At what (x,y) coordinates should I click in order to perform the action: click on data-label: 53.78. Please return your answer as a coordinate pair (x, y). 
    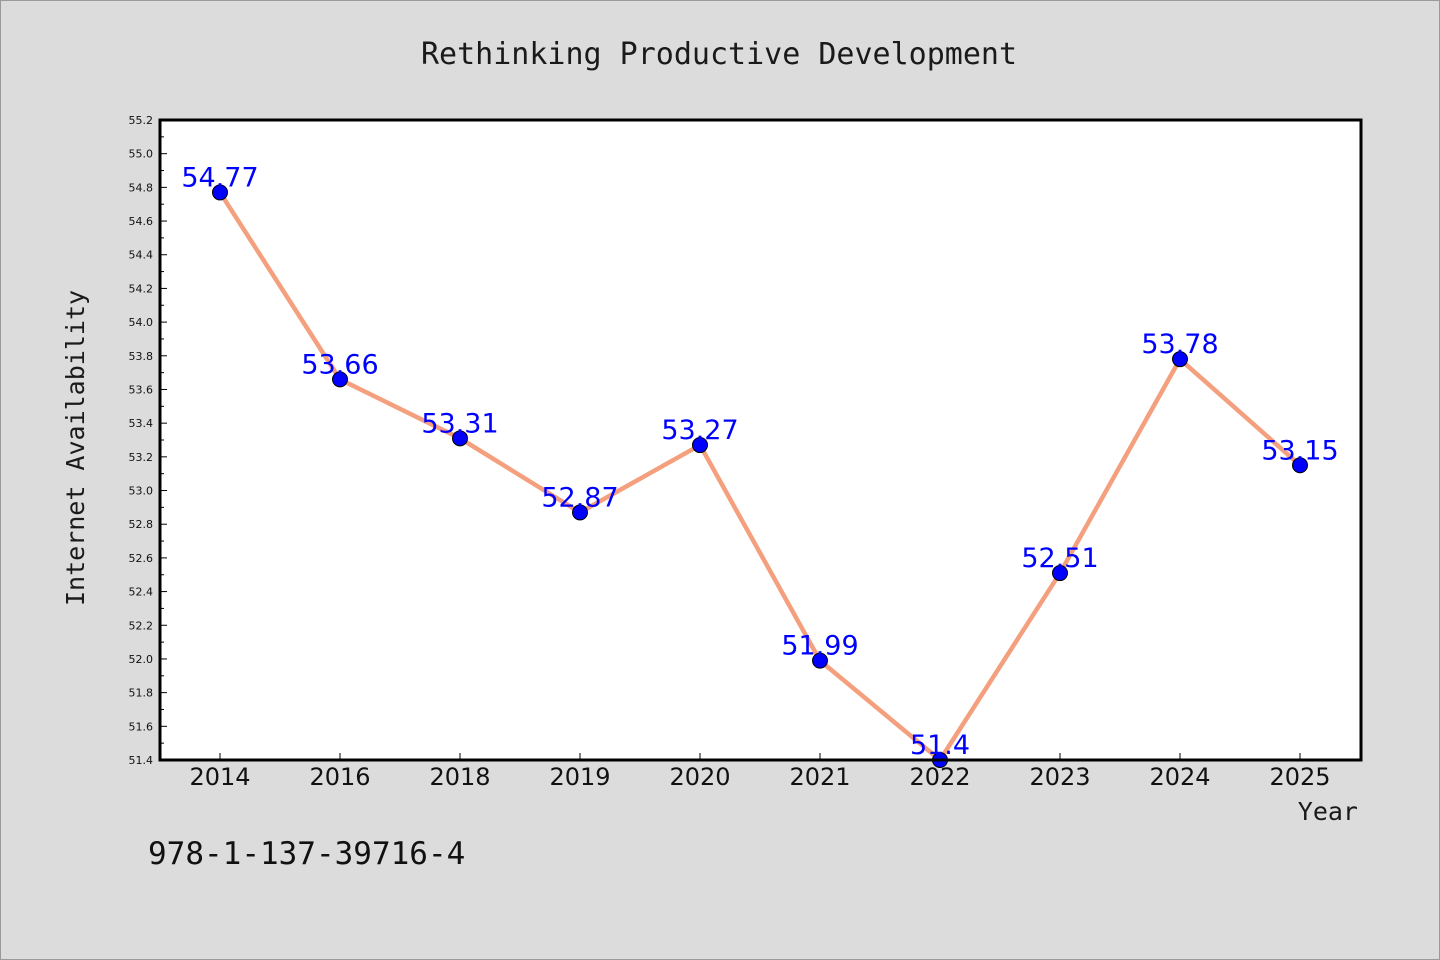
    Looking at the image, I should click on (1179, 344).